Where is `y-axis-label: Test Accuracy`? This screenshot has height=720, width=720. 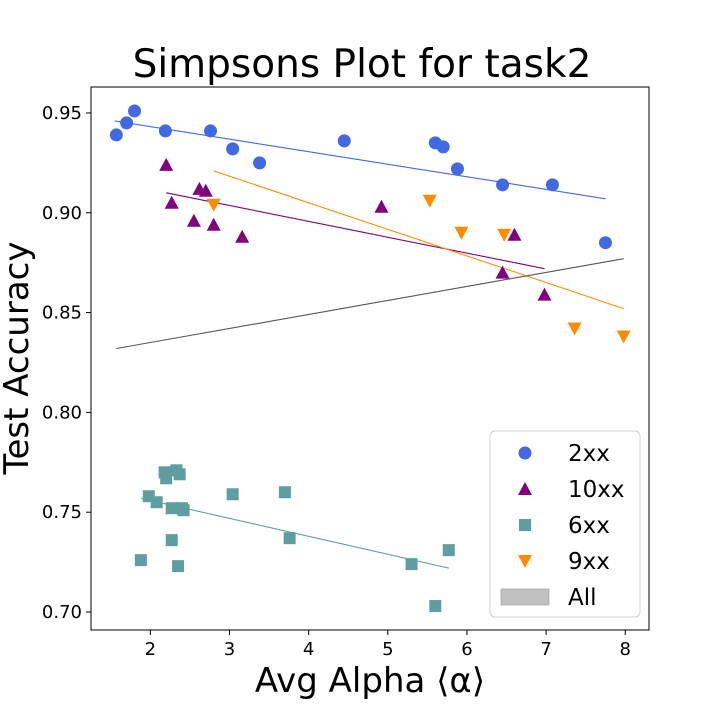
y-axis-label: Test Accuracy is located at coordinates (18, 359).